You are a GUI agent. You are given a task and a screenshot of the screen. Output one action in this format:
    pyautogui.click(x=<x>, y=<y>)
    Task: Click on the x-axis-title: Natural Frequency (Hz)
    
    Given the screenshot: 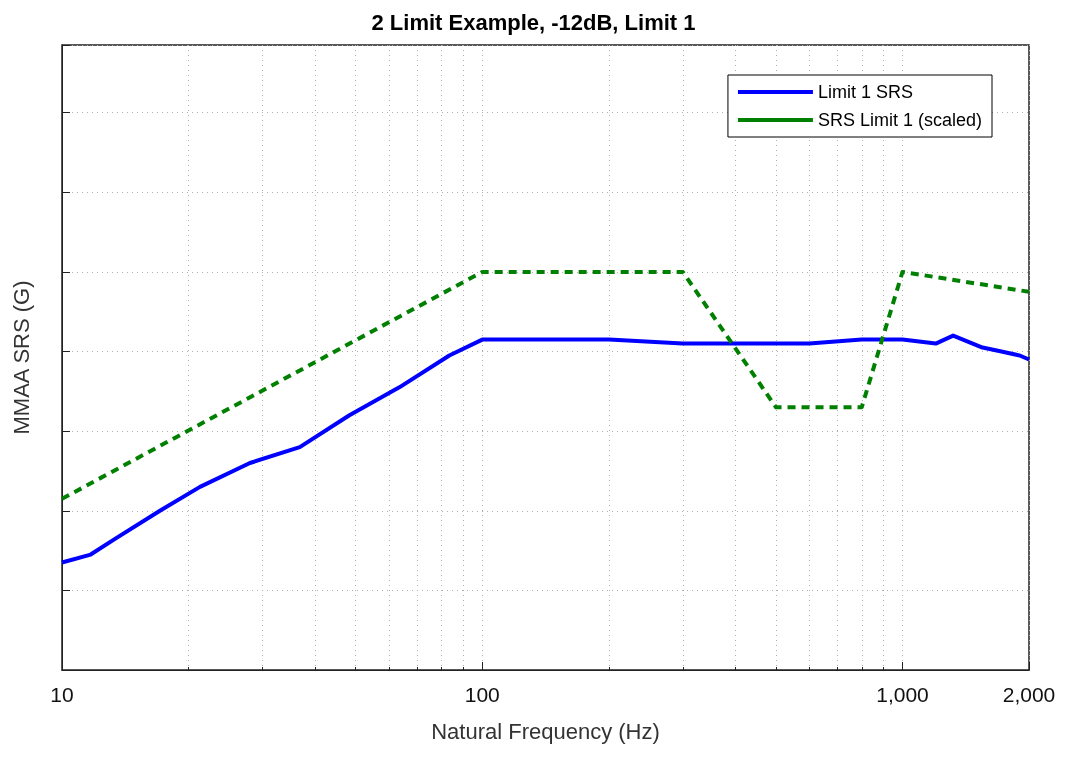 What is the action you would take?
    pyautogui.click(x=545, y=731)
    